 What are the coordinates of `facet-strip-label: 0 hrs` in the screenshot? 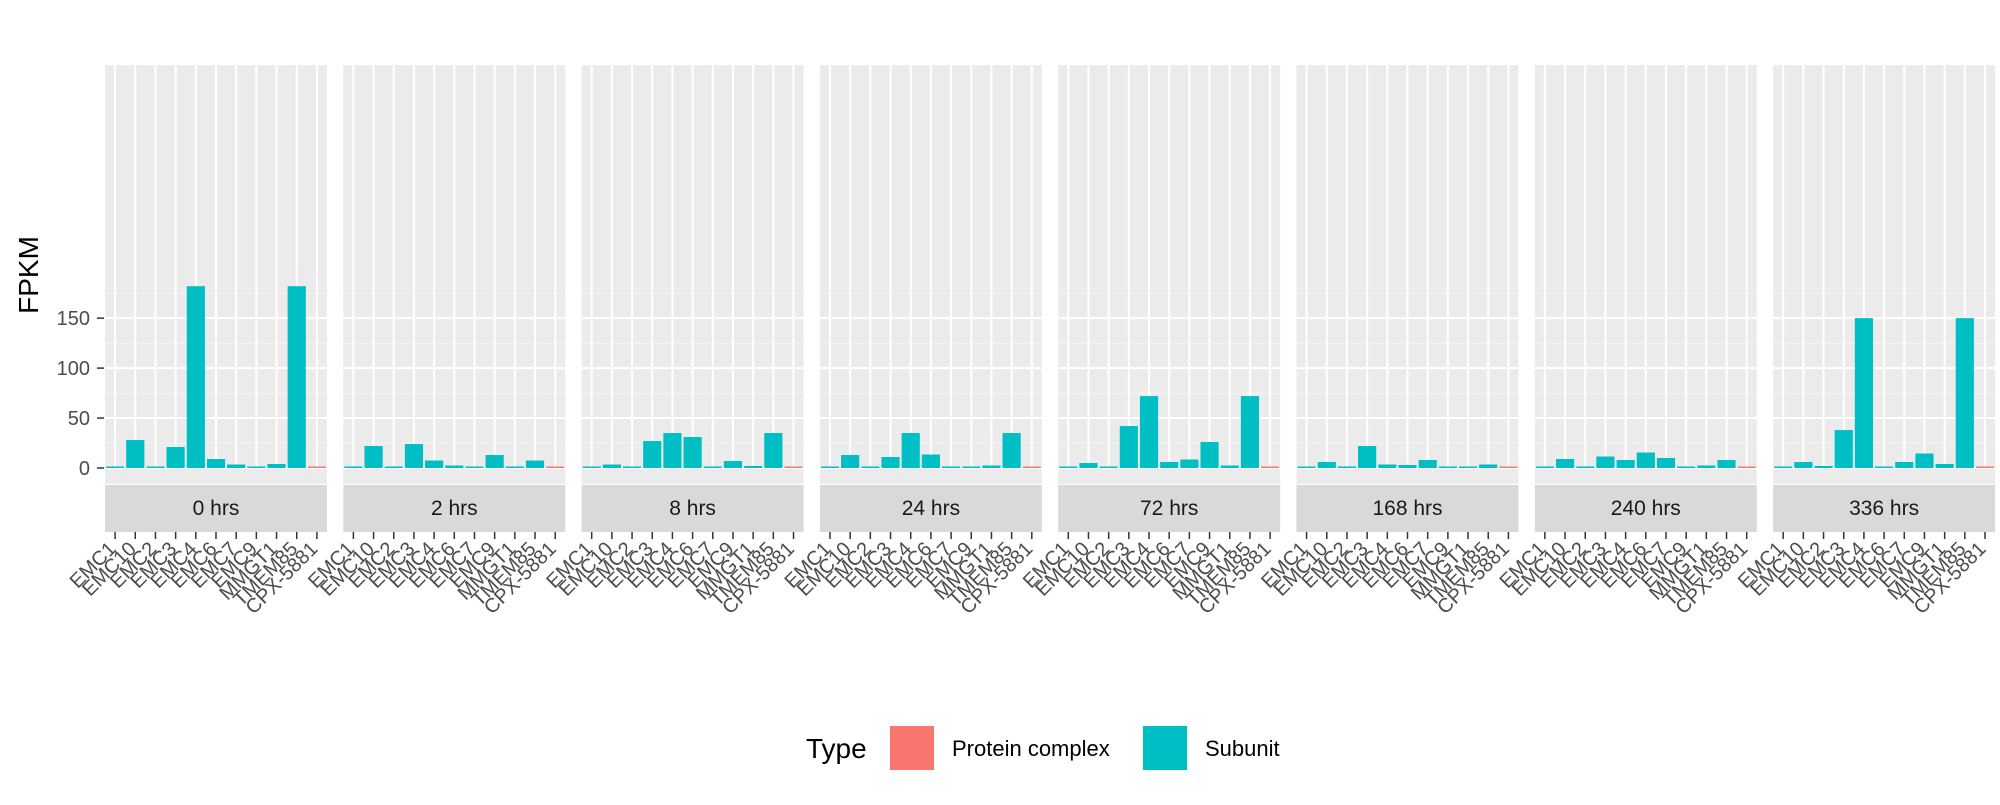 It's located at (216, 508).